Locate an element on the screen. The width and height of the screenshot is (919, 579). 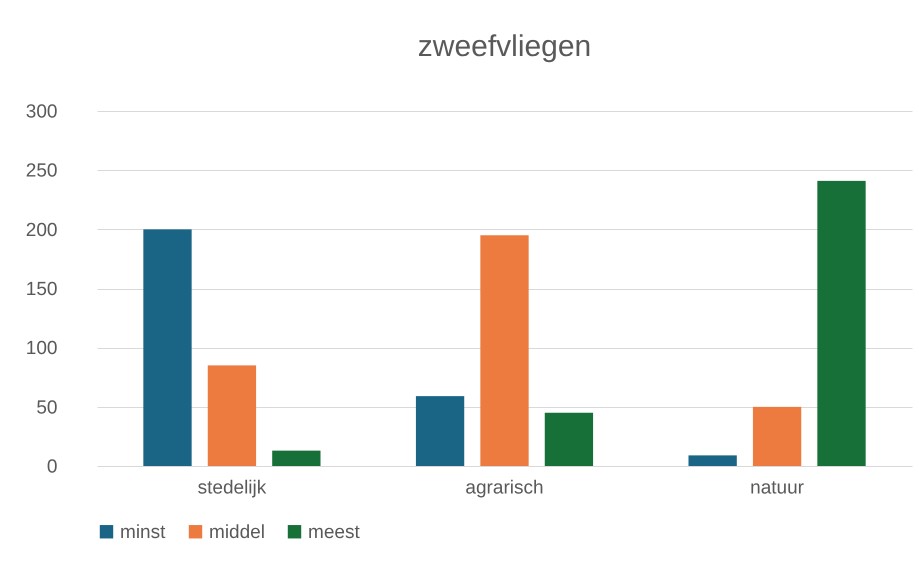
y-tick-label: 0 is located at coordinates (52, 467).